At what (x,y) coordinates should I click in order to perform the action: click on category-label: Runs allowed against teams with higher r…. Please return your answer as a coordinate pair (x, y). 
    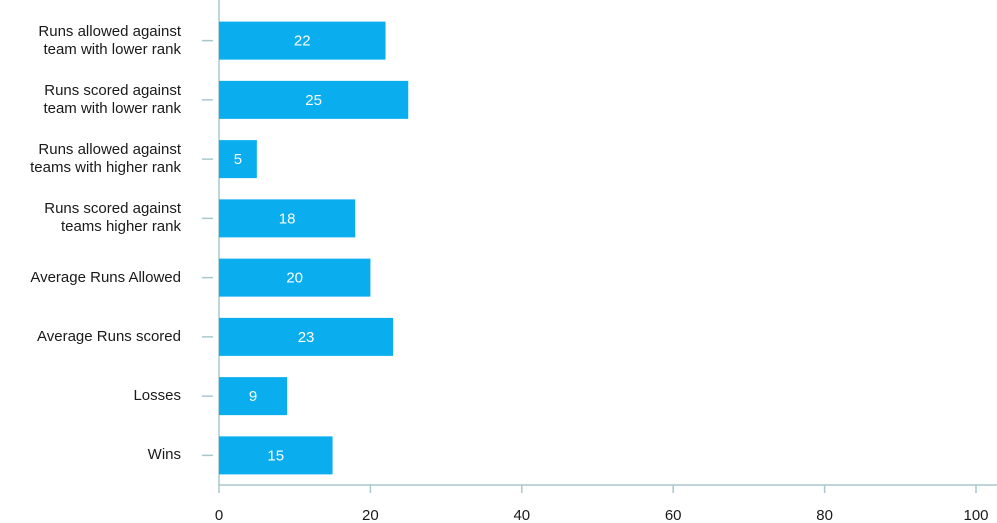
    Looking at the image, I should click on (105, 159).